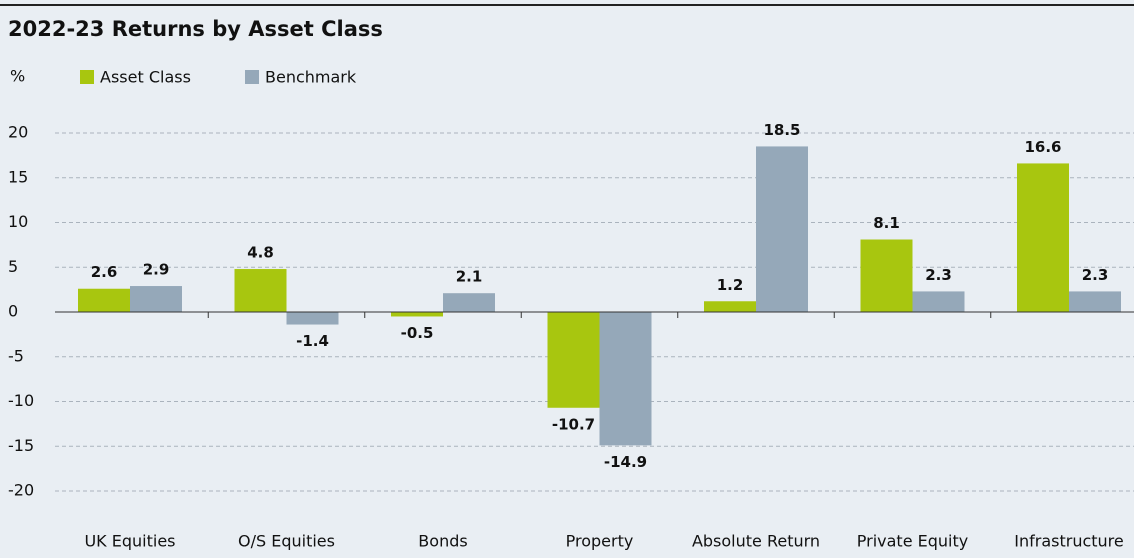 The width and height of the screenshot is (1134, 558). What do you see at coordinates (625, 462) in the screenshot?
I see `value-label: -14.9` at bounding box center [625, 462].